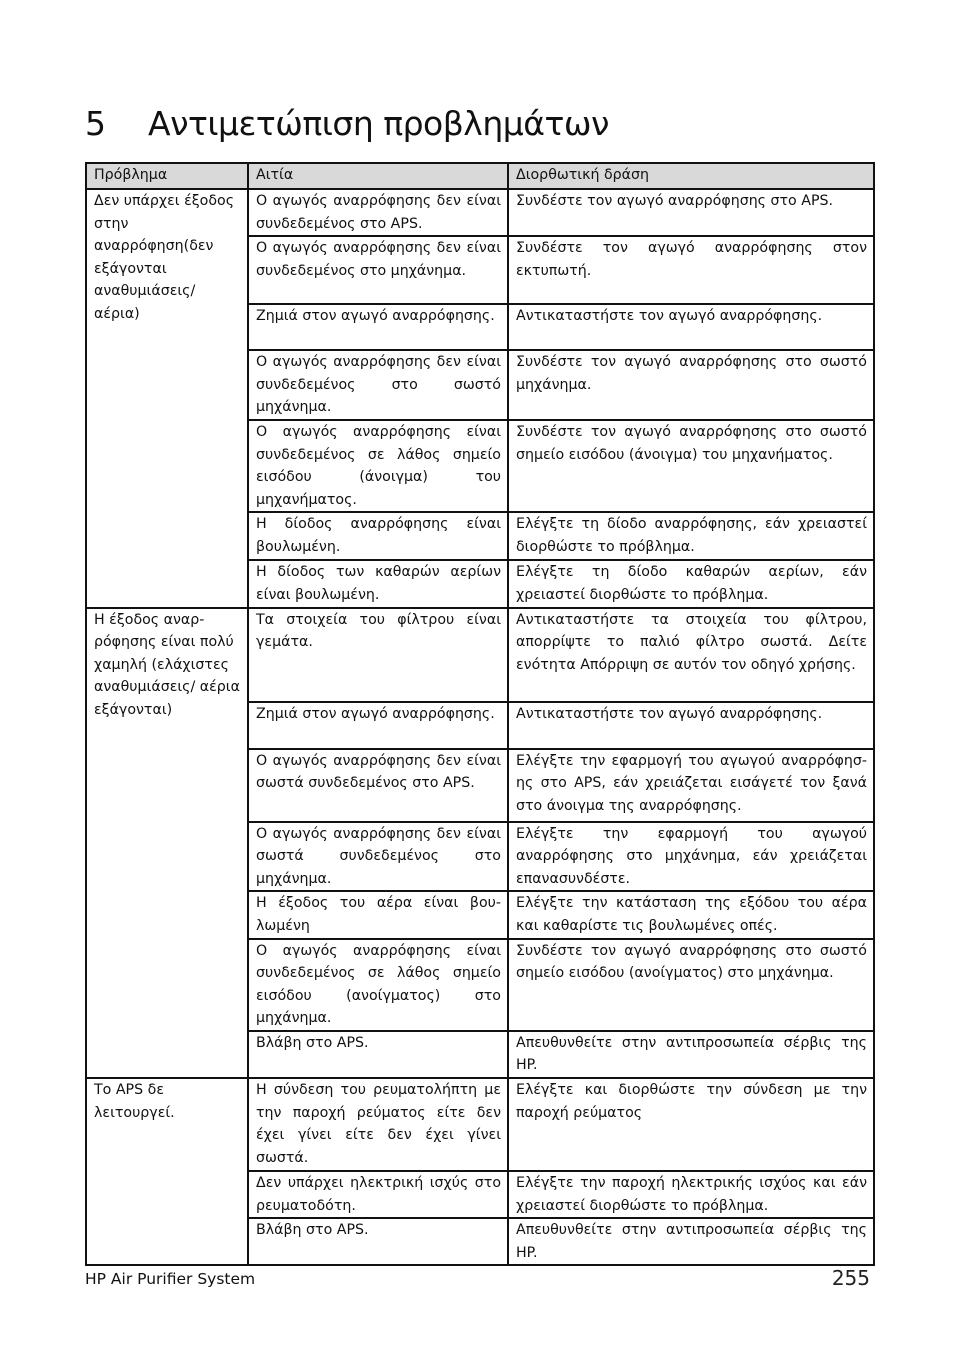  What do you see at coordinates (378, 536) in the screenshot?
I see `cause-cell: Η δίοδος αναρρόφησης είναι βουλωμένη.` at bounding box center [378, 536].